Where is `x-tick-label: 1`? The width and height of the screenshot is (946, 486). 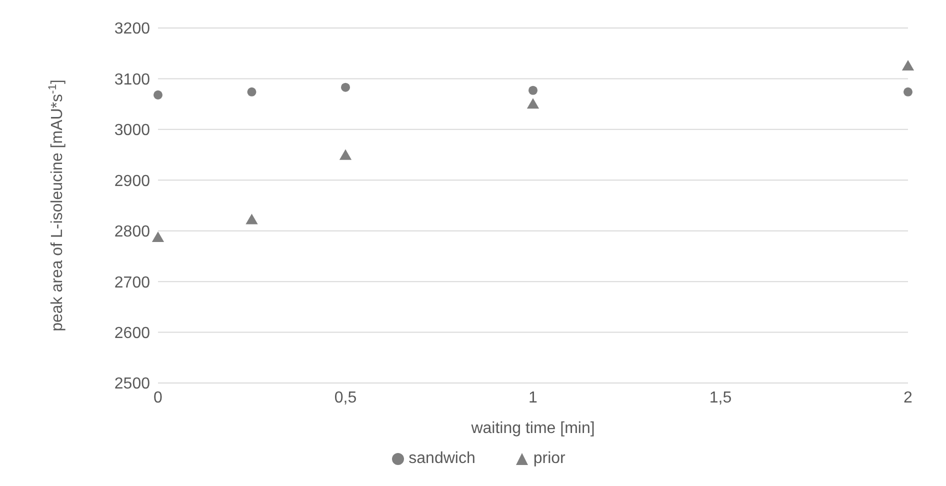 x-tick-label: 1 is located at coordinates (533, 397).